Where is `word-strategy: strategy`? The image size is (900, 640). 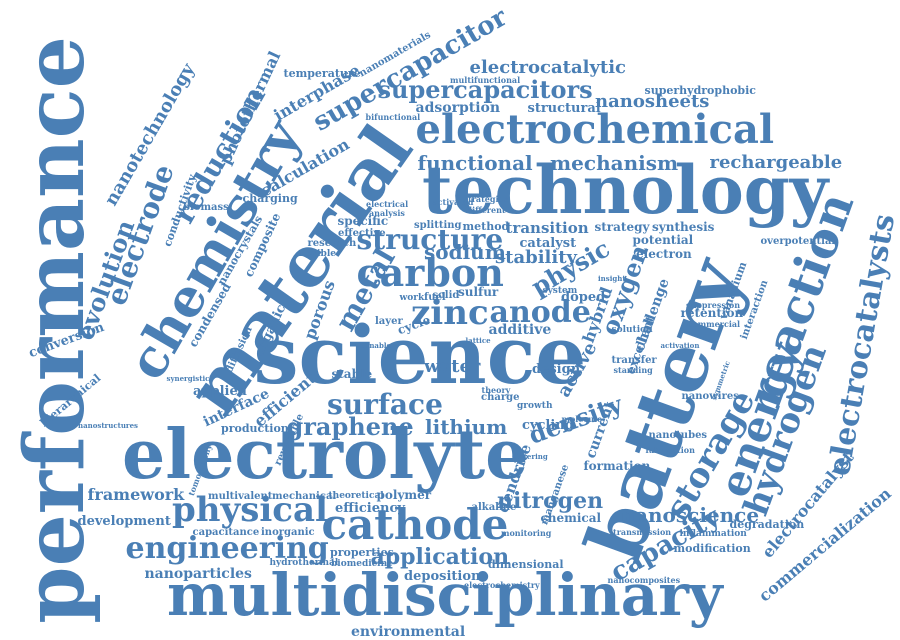 word-strategy: strategy is located at coordinates (622, 227).